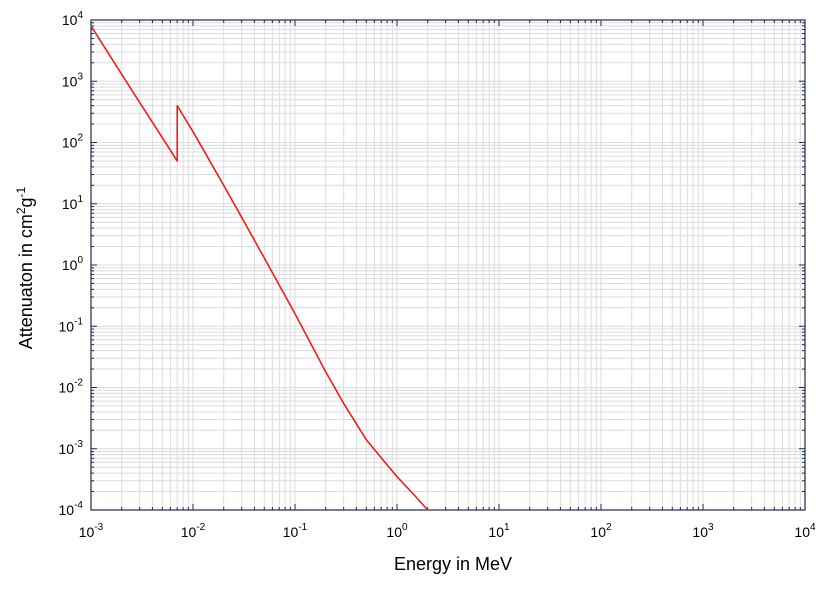  I want to click on x-tick-label: 10², so click(601, 531).